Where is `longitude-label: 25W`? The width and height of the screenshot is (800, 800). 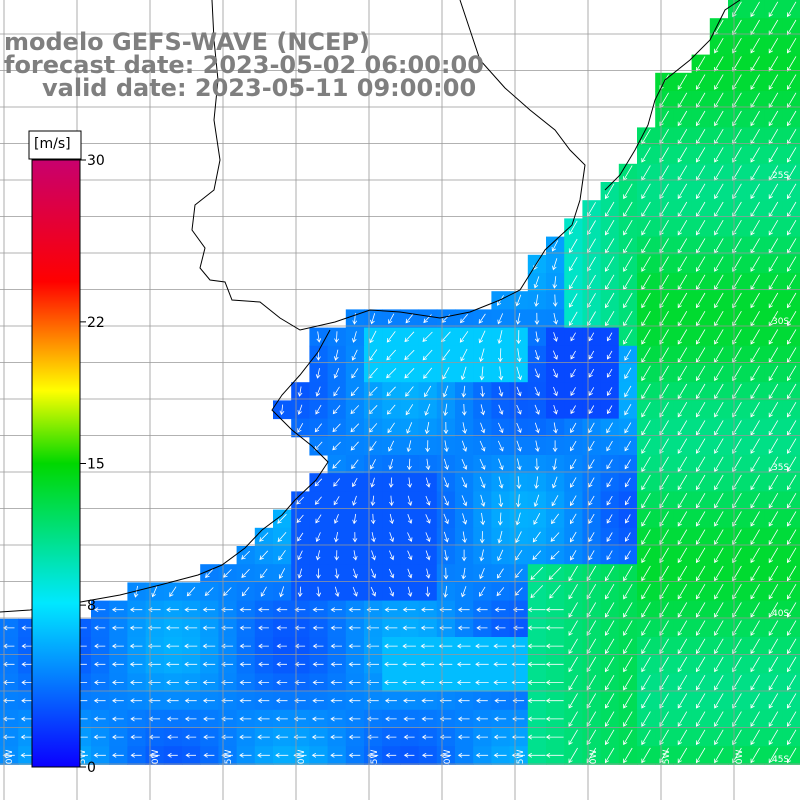 longitude-label: 25W is located at coordinates (667, 760).